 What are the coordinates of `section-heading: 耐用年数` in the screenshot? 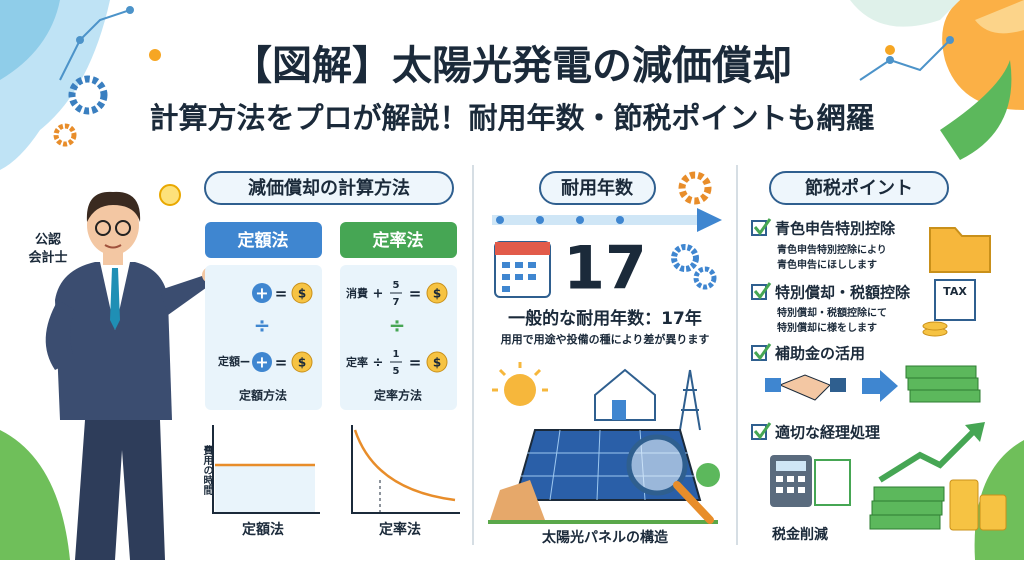 It's located at (597, 188).